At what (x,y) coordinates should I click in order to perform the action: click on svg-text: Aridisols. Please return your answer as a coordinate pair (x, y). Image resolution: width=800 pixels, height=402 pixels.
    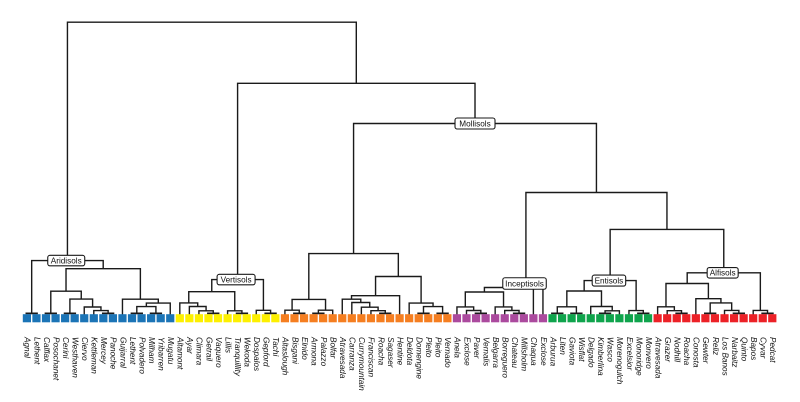
    Looking at the image, I should click on (66, 261).